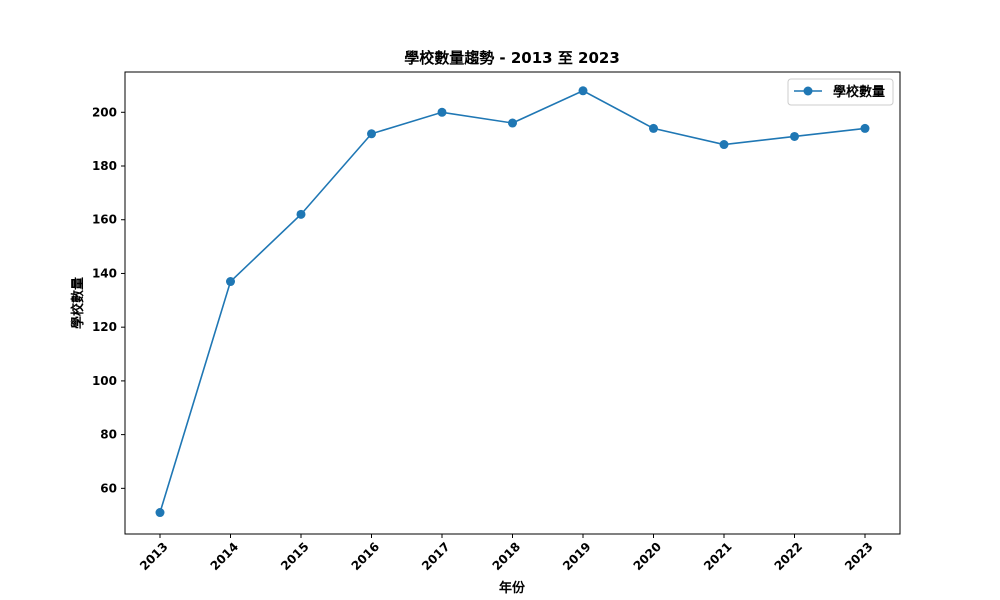  I want to click on x-tick-label: 2020, so click(648, 557).